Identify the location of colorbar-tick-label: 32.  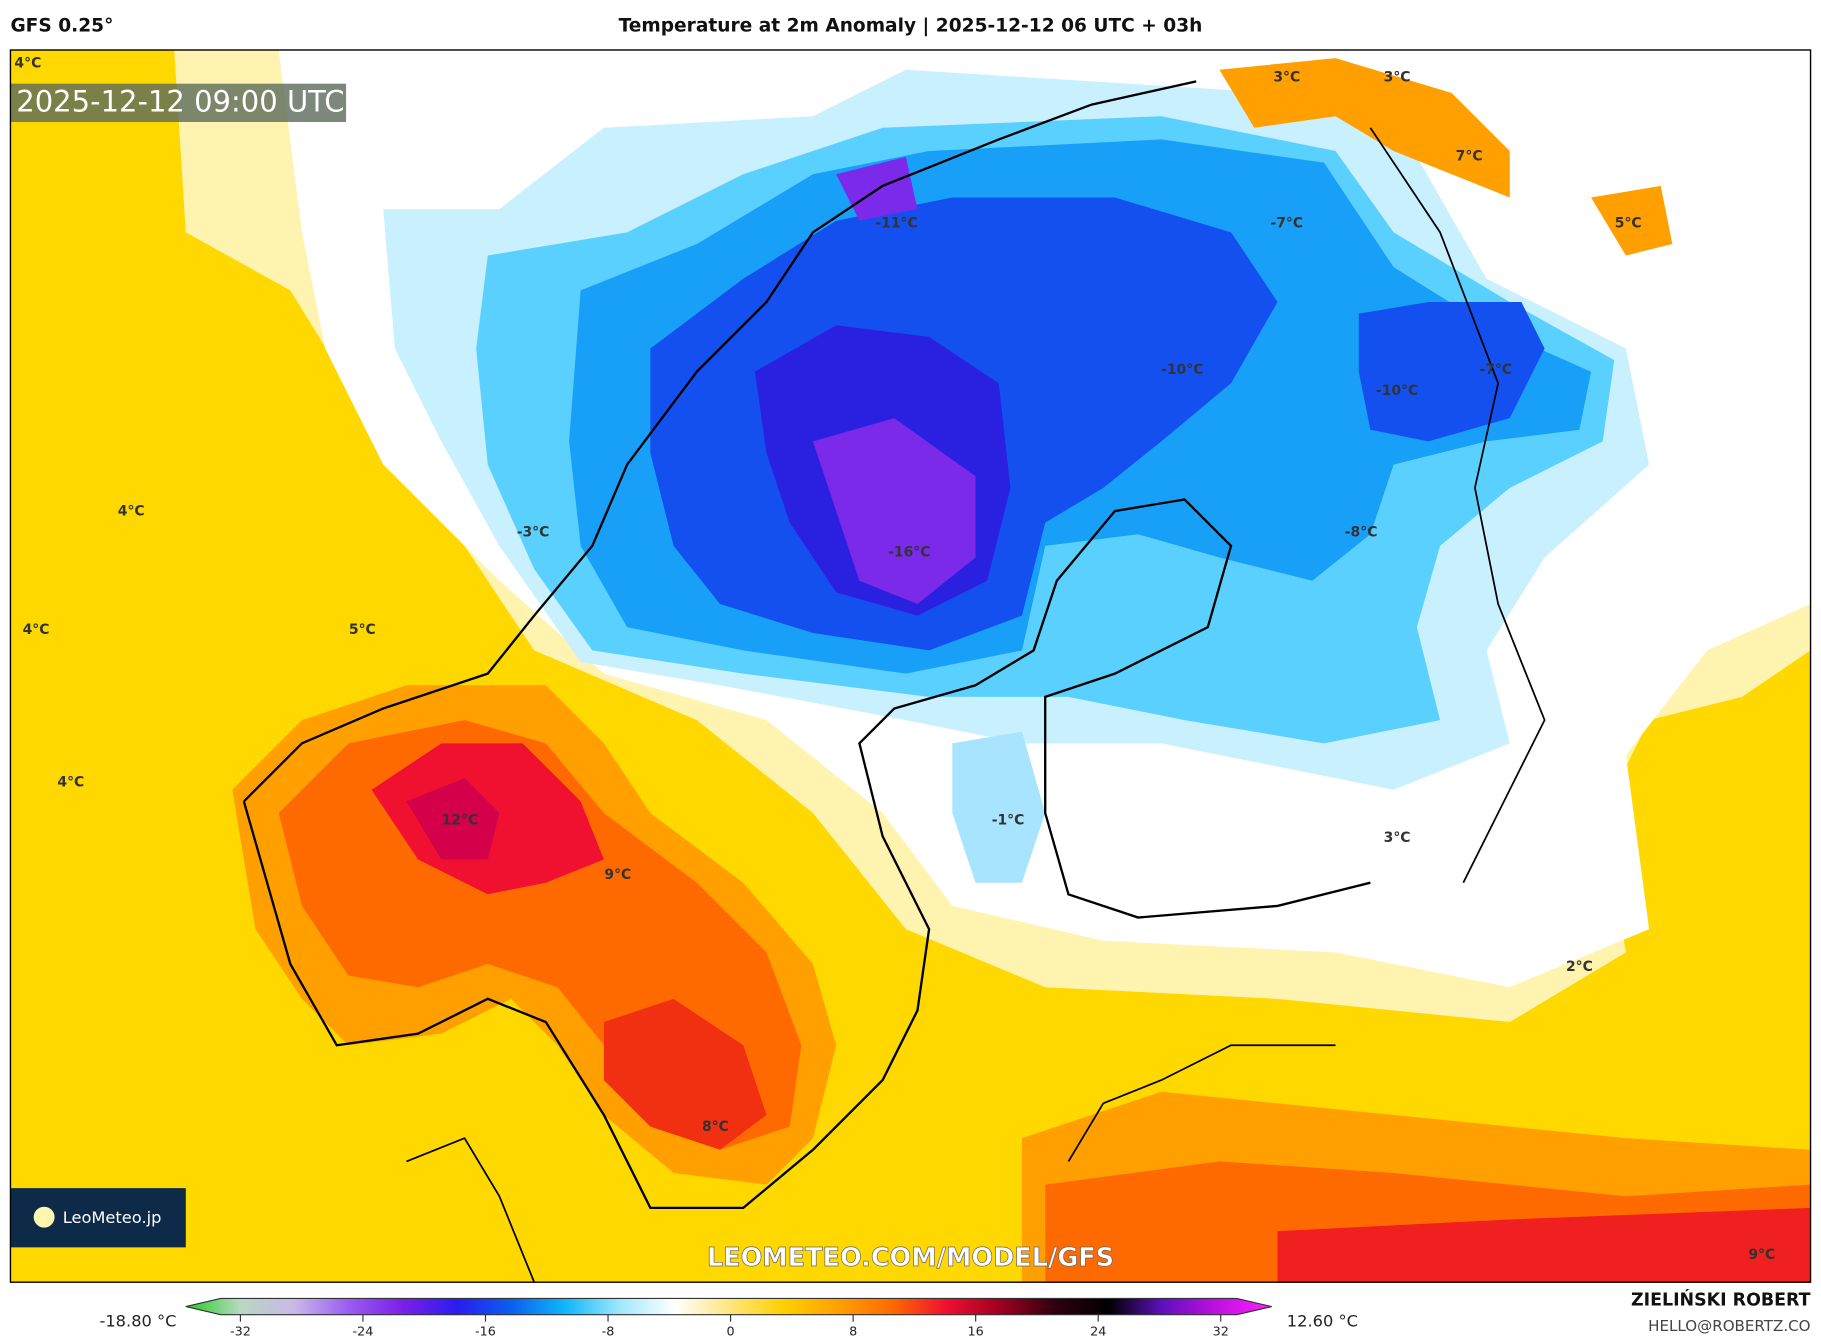
(1221, 1331).